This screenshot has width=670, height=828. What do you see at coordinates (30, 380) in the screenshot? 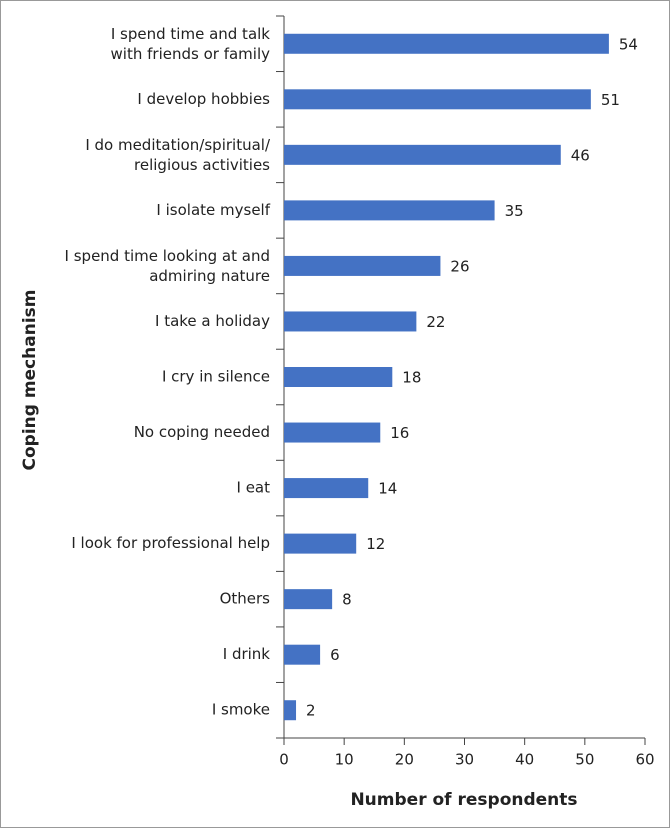
I see `y-axis-title: Coping mechanism` at bounding box center [30, 380].